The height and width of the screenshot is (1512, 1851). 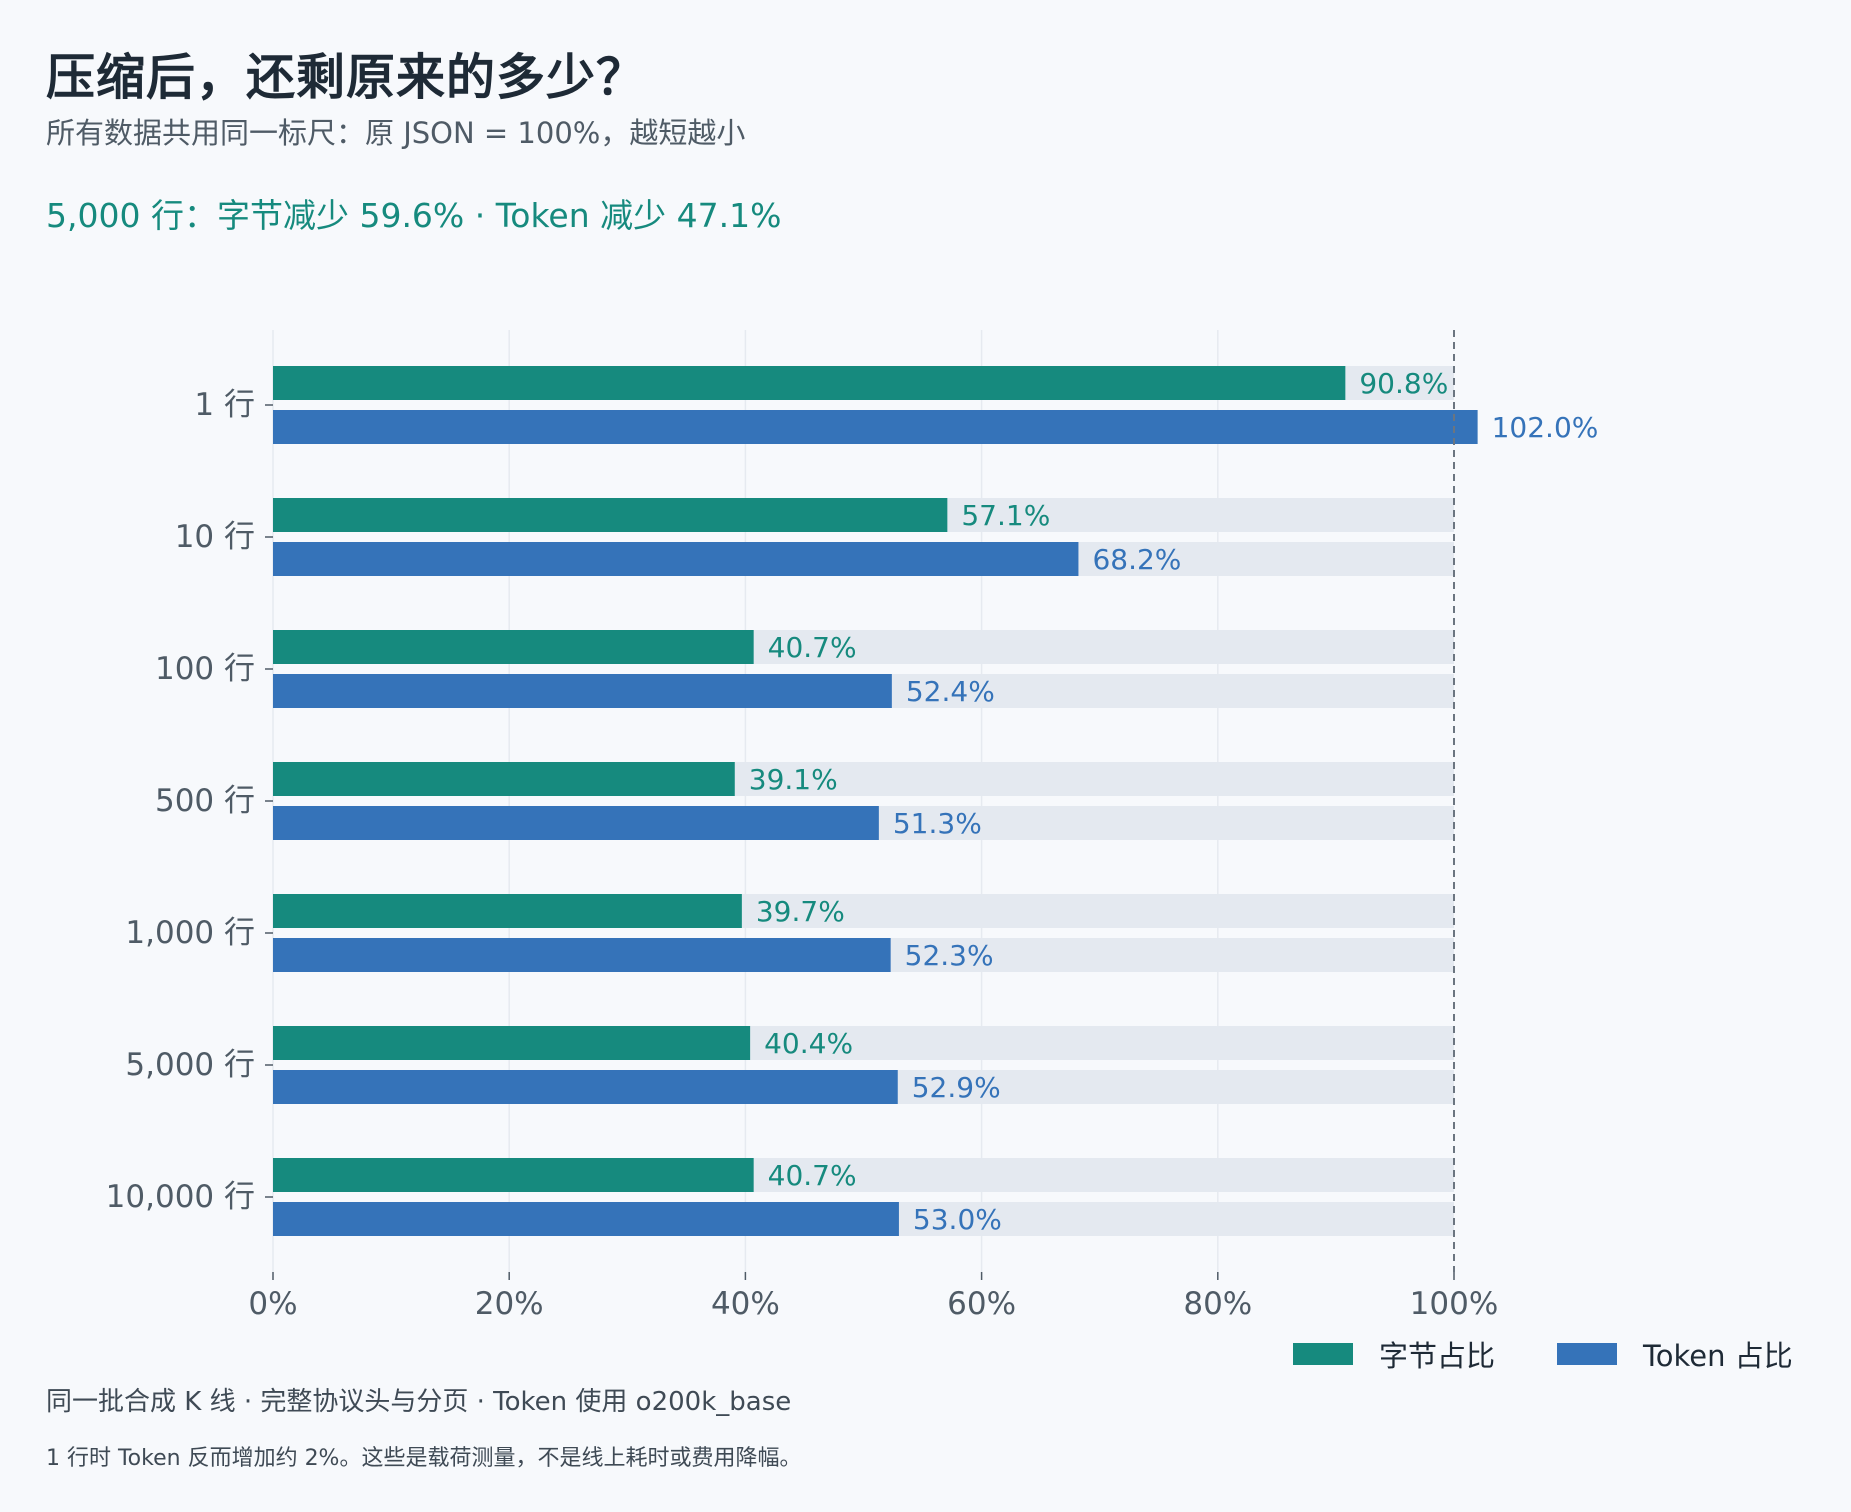 What do you see at coordinates (1323, 1354) in the screenshot?
I see `legend-swatch-bytes` at bounding box center [1323, 1354].